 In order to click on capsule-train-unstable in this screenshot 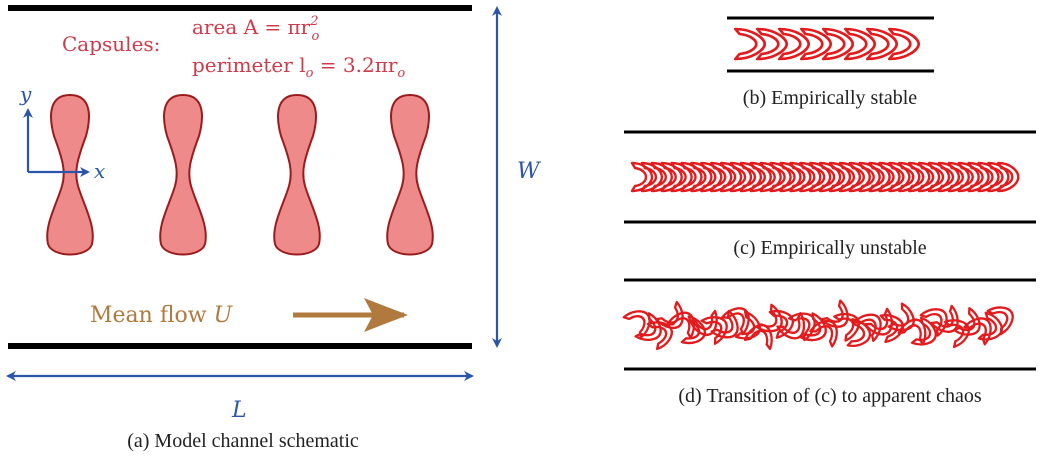, I will do `click(825, 177)`.